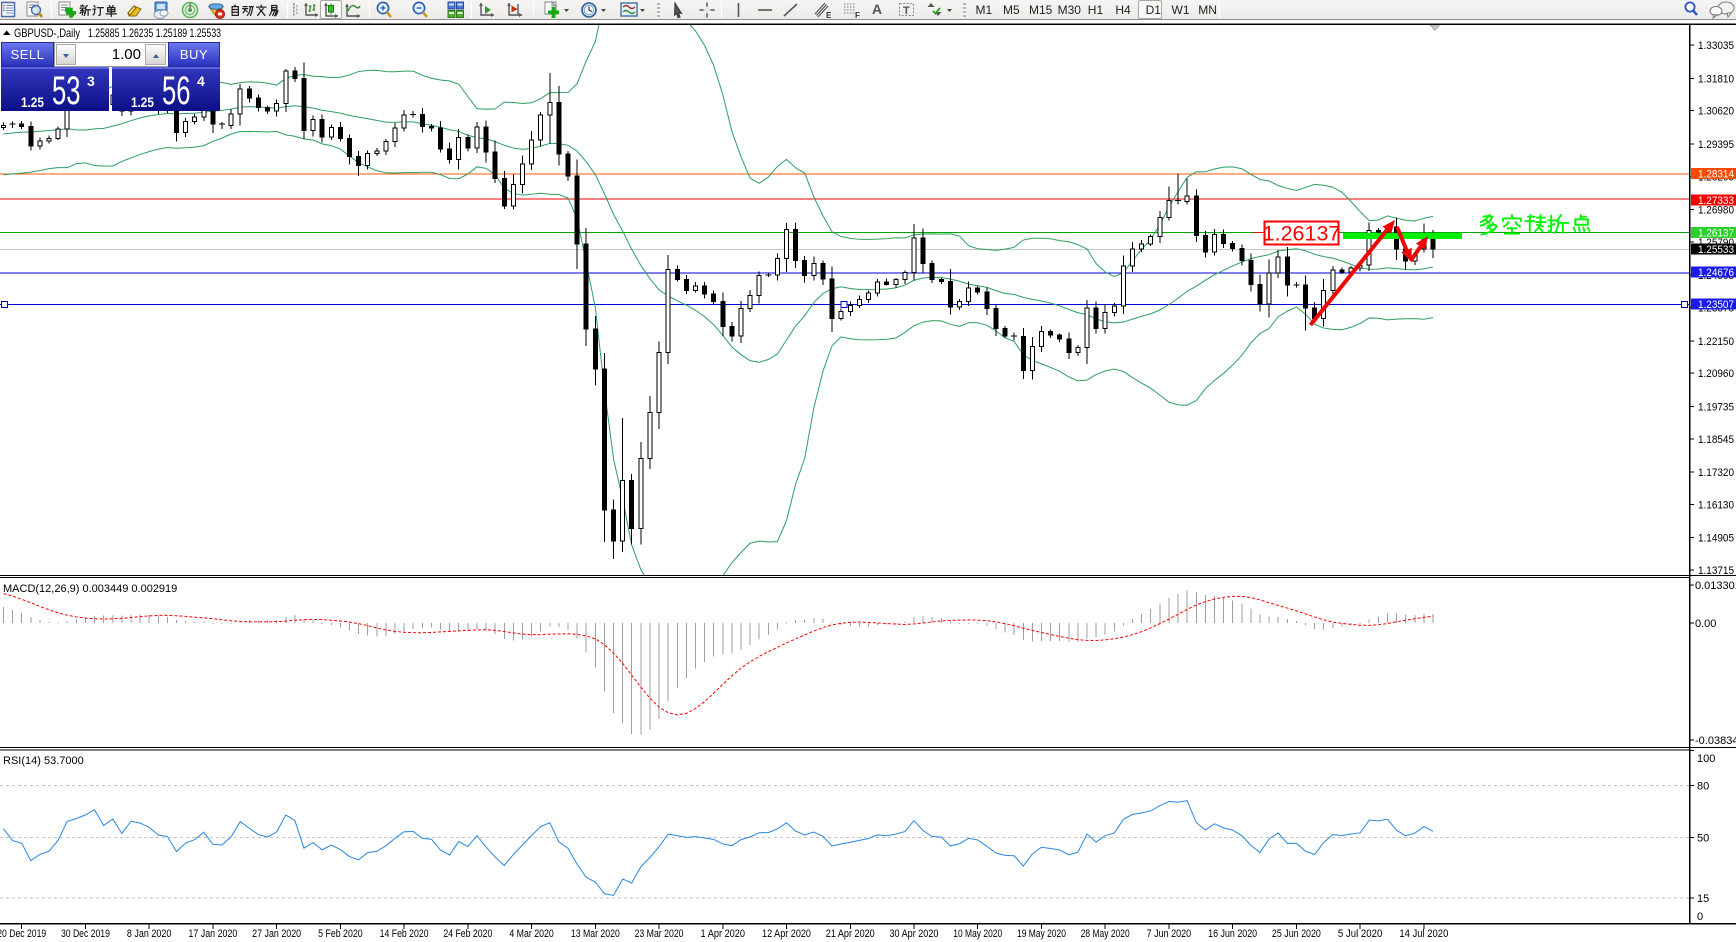 The height and width of the screenshot is (942, 1736). What do you see at coordinates (1716, 174) in the screenshot?
I see `svg-text: 1.28314` at bounding box center [1716, 174].